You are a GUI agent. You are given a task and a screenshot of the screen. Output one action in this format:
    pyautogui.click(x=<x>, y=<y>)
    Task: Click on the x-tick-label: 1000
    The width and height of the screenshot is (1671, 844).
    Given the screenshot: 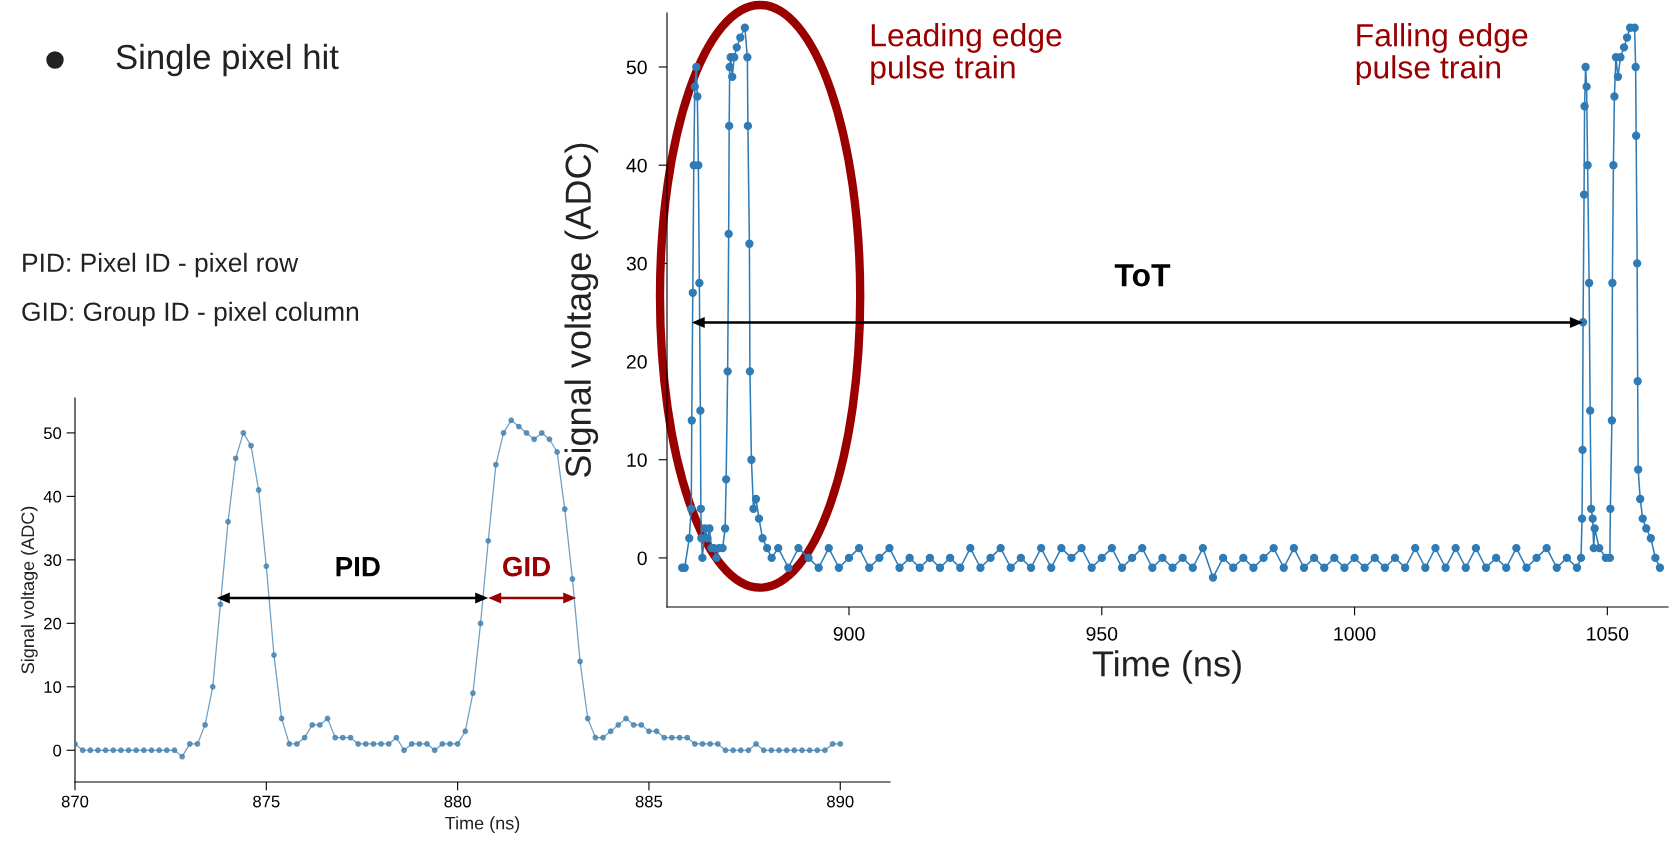 What is the action you would take?
    pyautogui.click(x=1355, y=633)
    